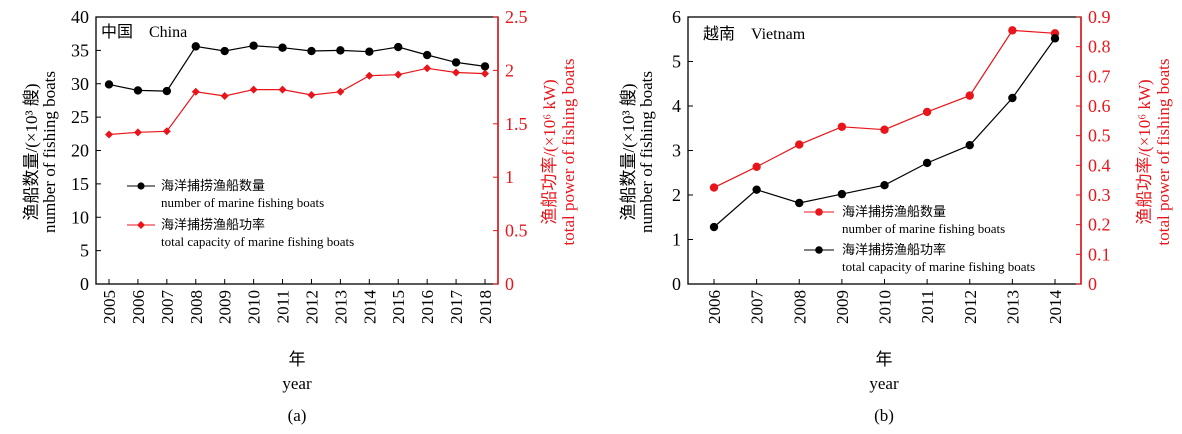 The width and height of the screenshot is (1182, 434). What do you see at coordinates (80, 17) in the screenshot?
I see `y-tick-label-left: 40` at bounding box center [80, 17].